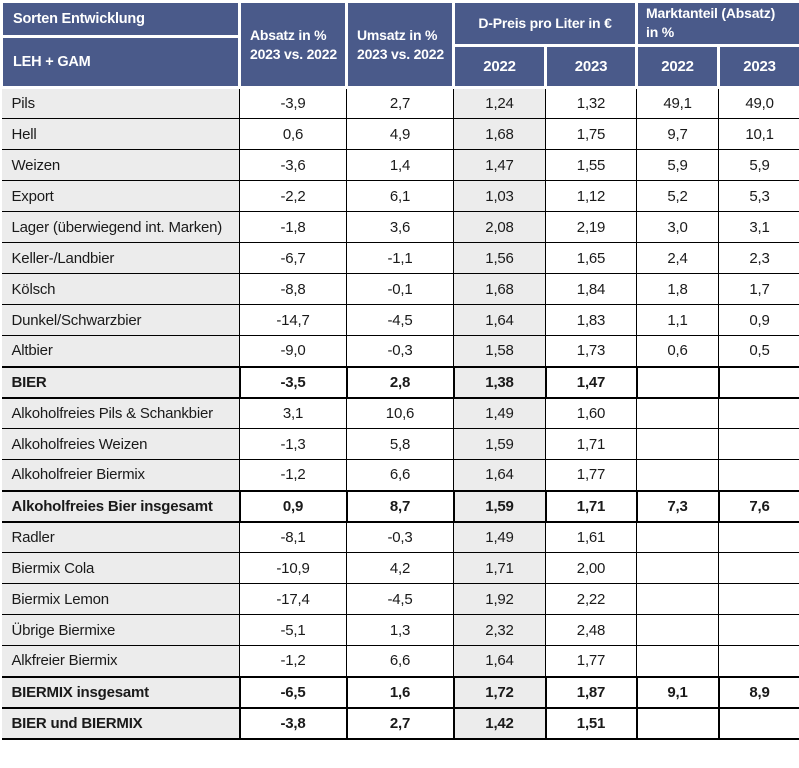 The width and height of the screenshot is (799, 768). I want to click on header-umsatz: Umsatz in % 2023 vs. 2022, so click(400, 44).